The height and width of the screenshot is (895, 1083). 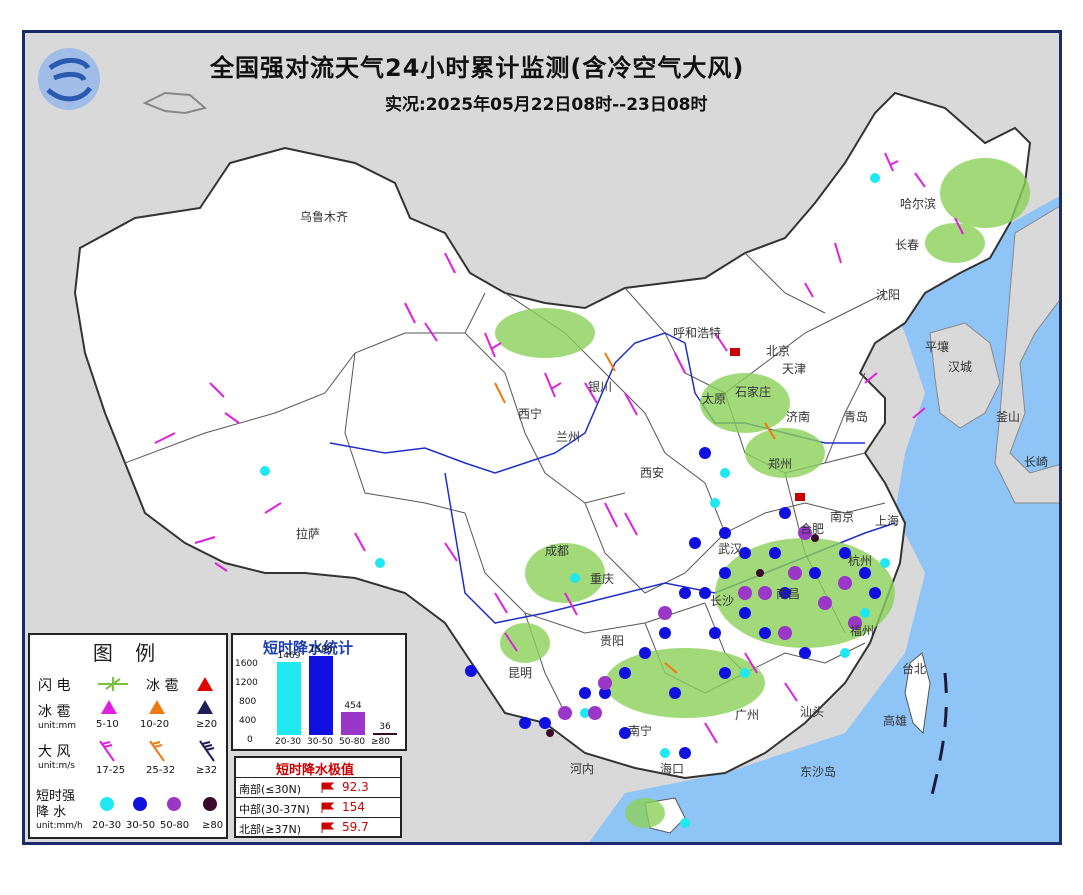 What do you see at coordinates (582, 769) in the screenshot?
I see `city-label: 河内` at bounding box center [582, 769].